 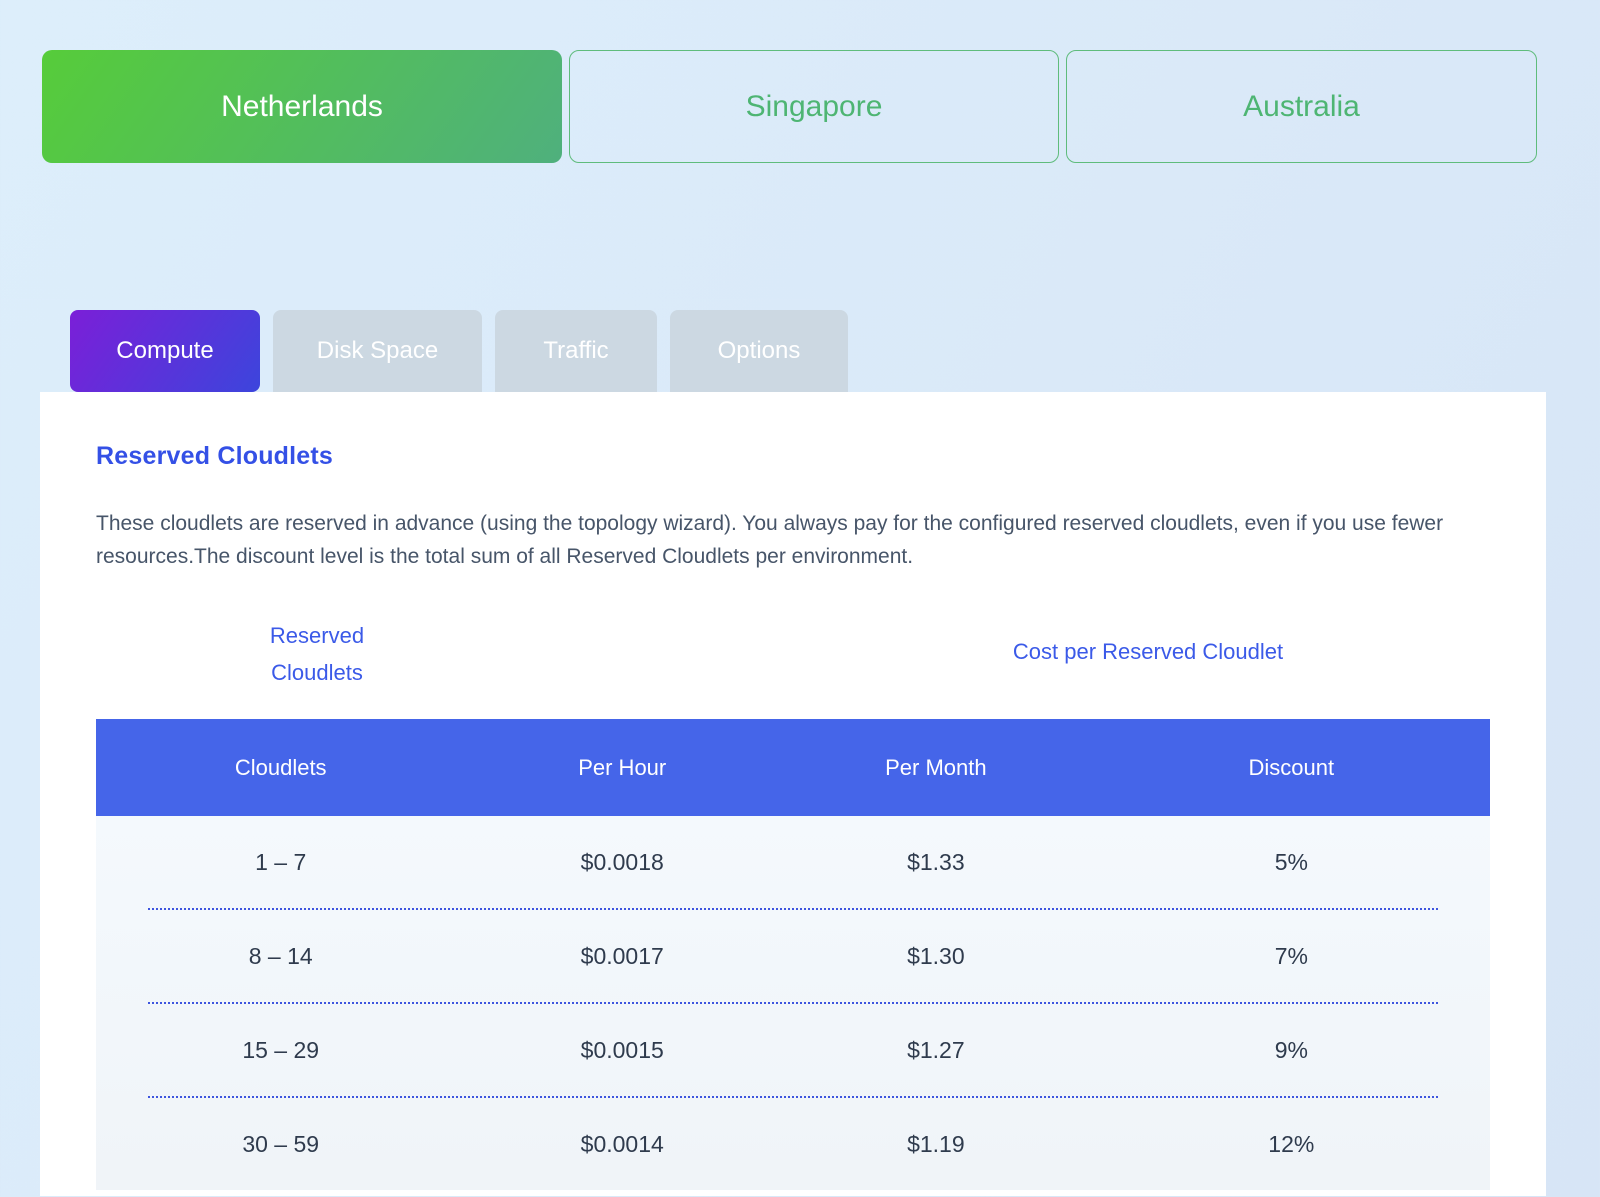 I want to click on cell-per-month: $1.30, so click(x=936, y=955).